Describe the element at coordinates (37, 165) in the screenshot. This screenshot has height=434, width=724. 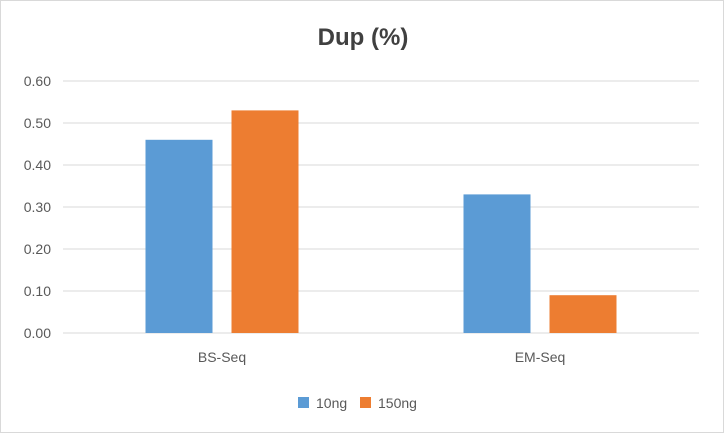
I see `y-tick-label: 0.40` at that location.